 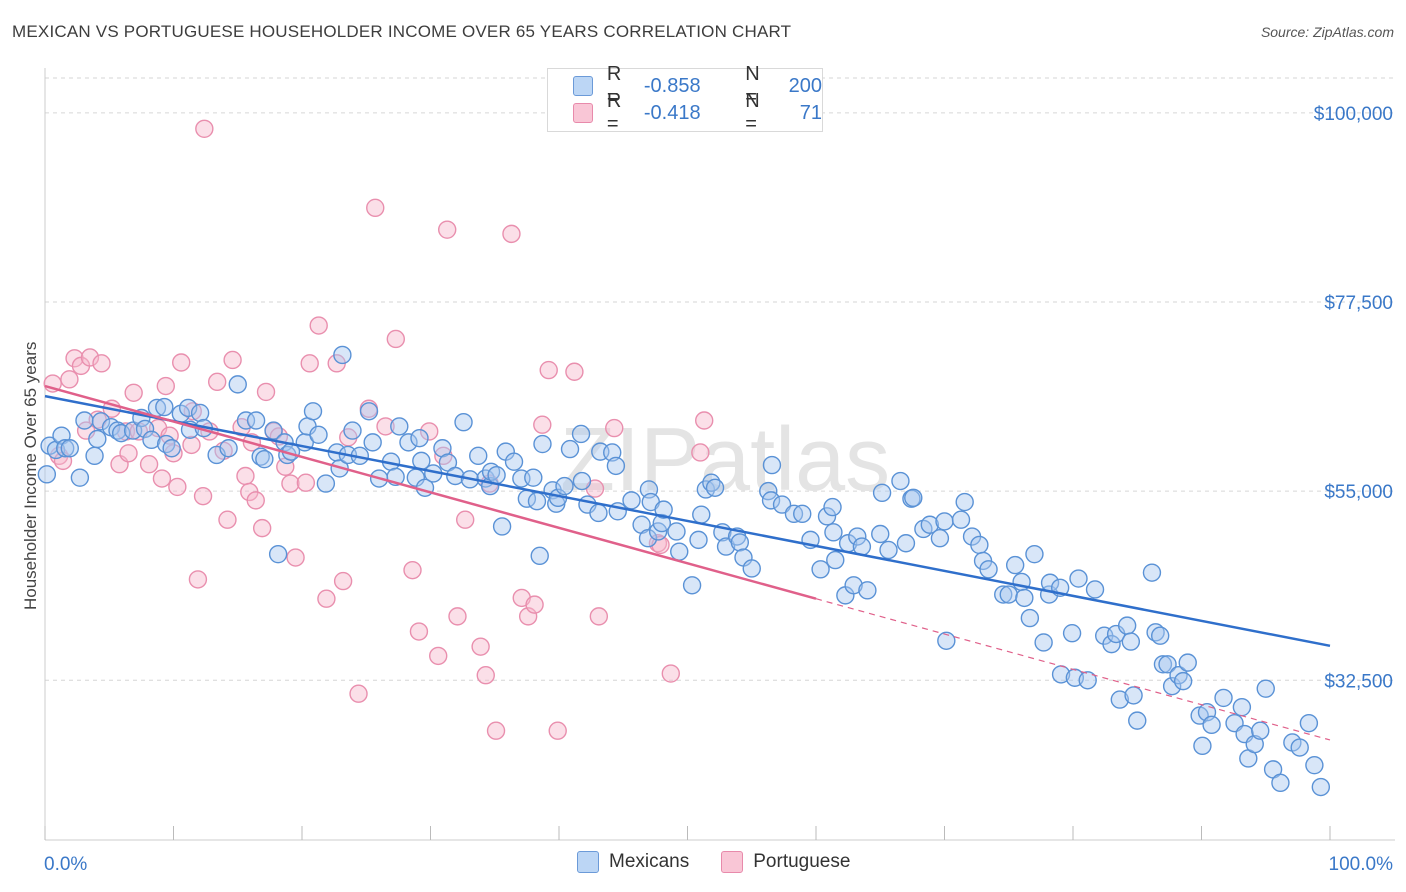 I want to click on y-tick-labels: $32,500 $55,000 $77,500 $100,000, so click(x=1353, y=398).